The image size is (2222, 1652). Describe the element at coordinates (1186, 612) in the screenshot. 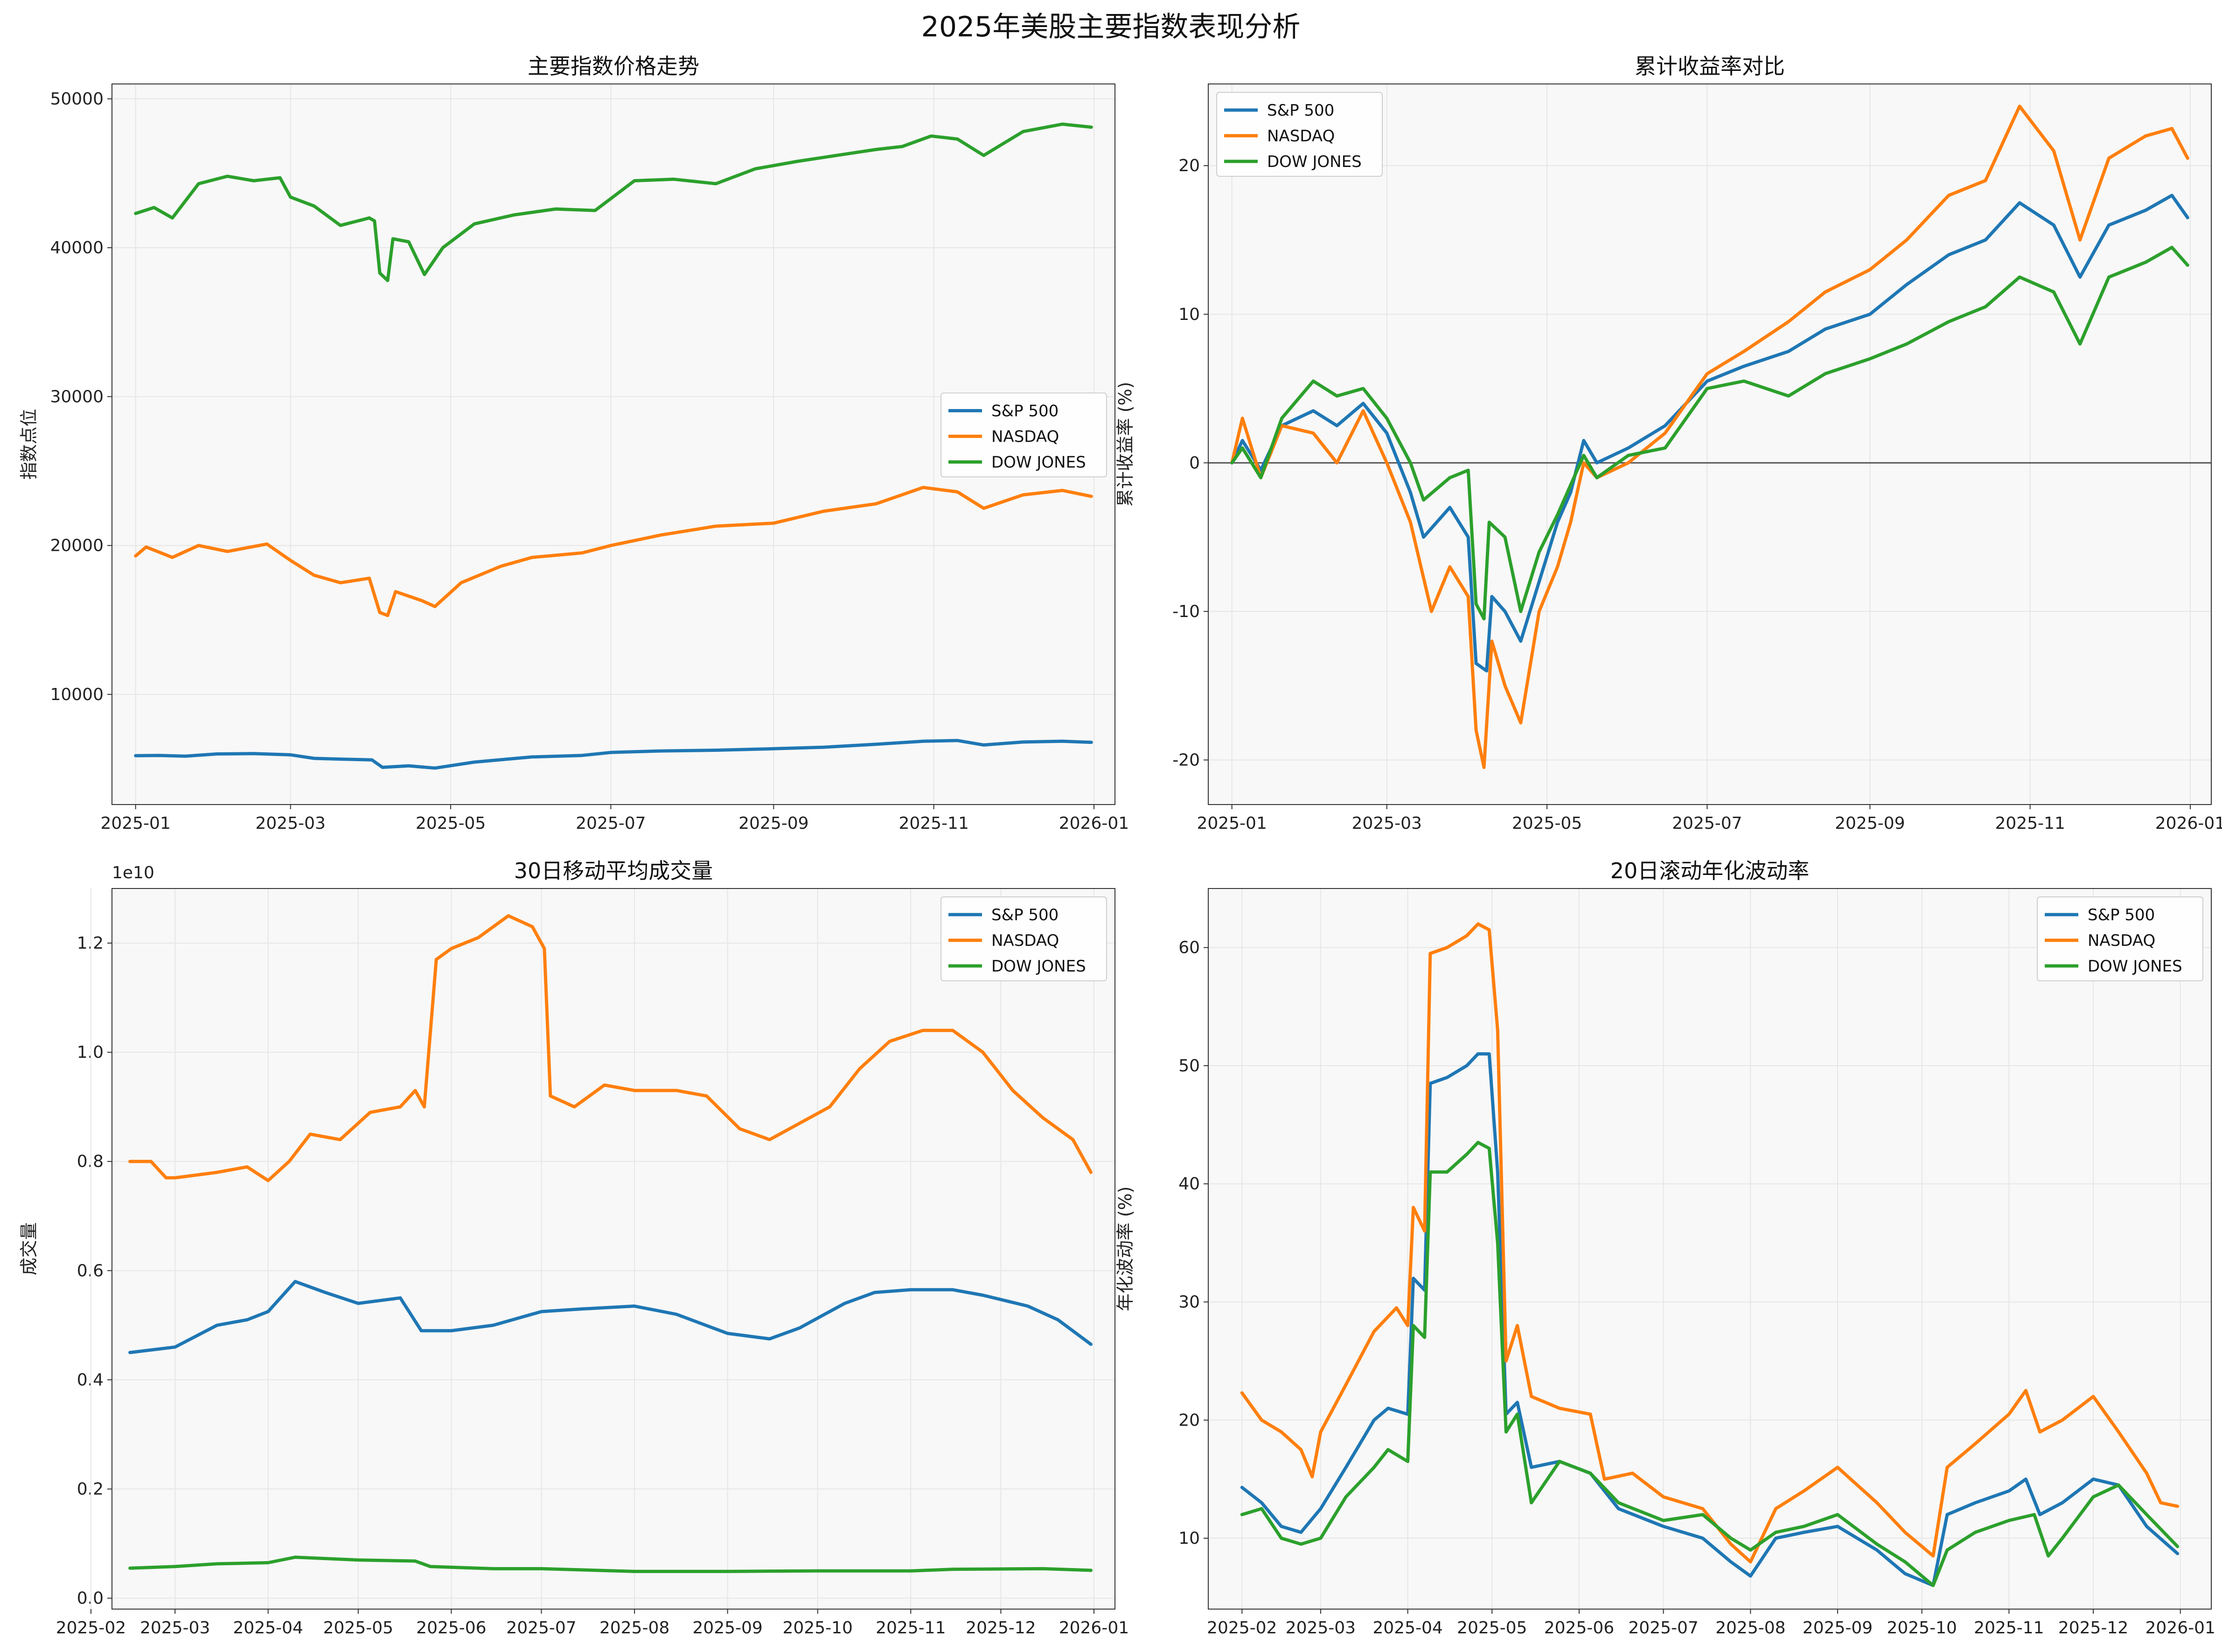

I see `y-tick-label: -10` at that location.